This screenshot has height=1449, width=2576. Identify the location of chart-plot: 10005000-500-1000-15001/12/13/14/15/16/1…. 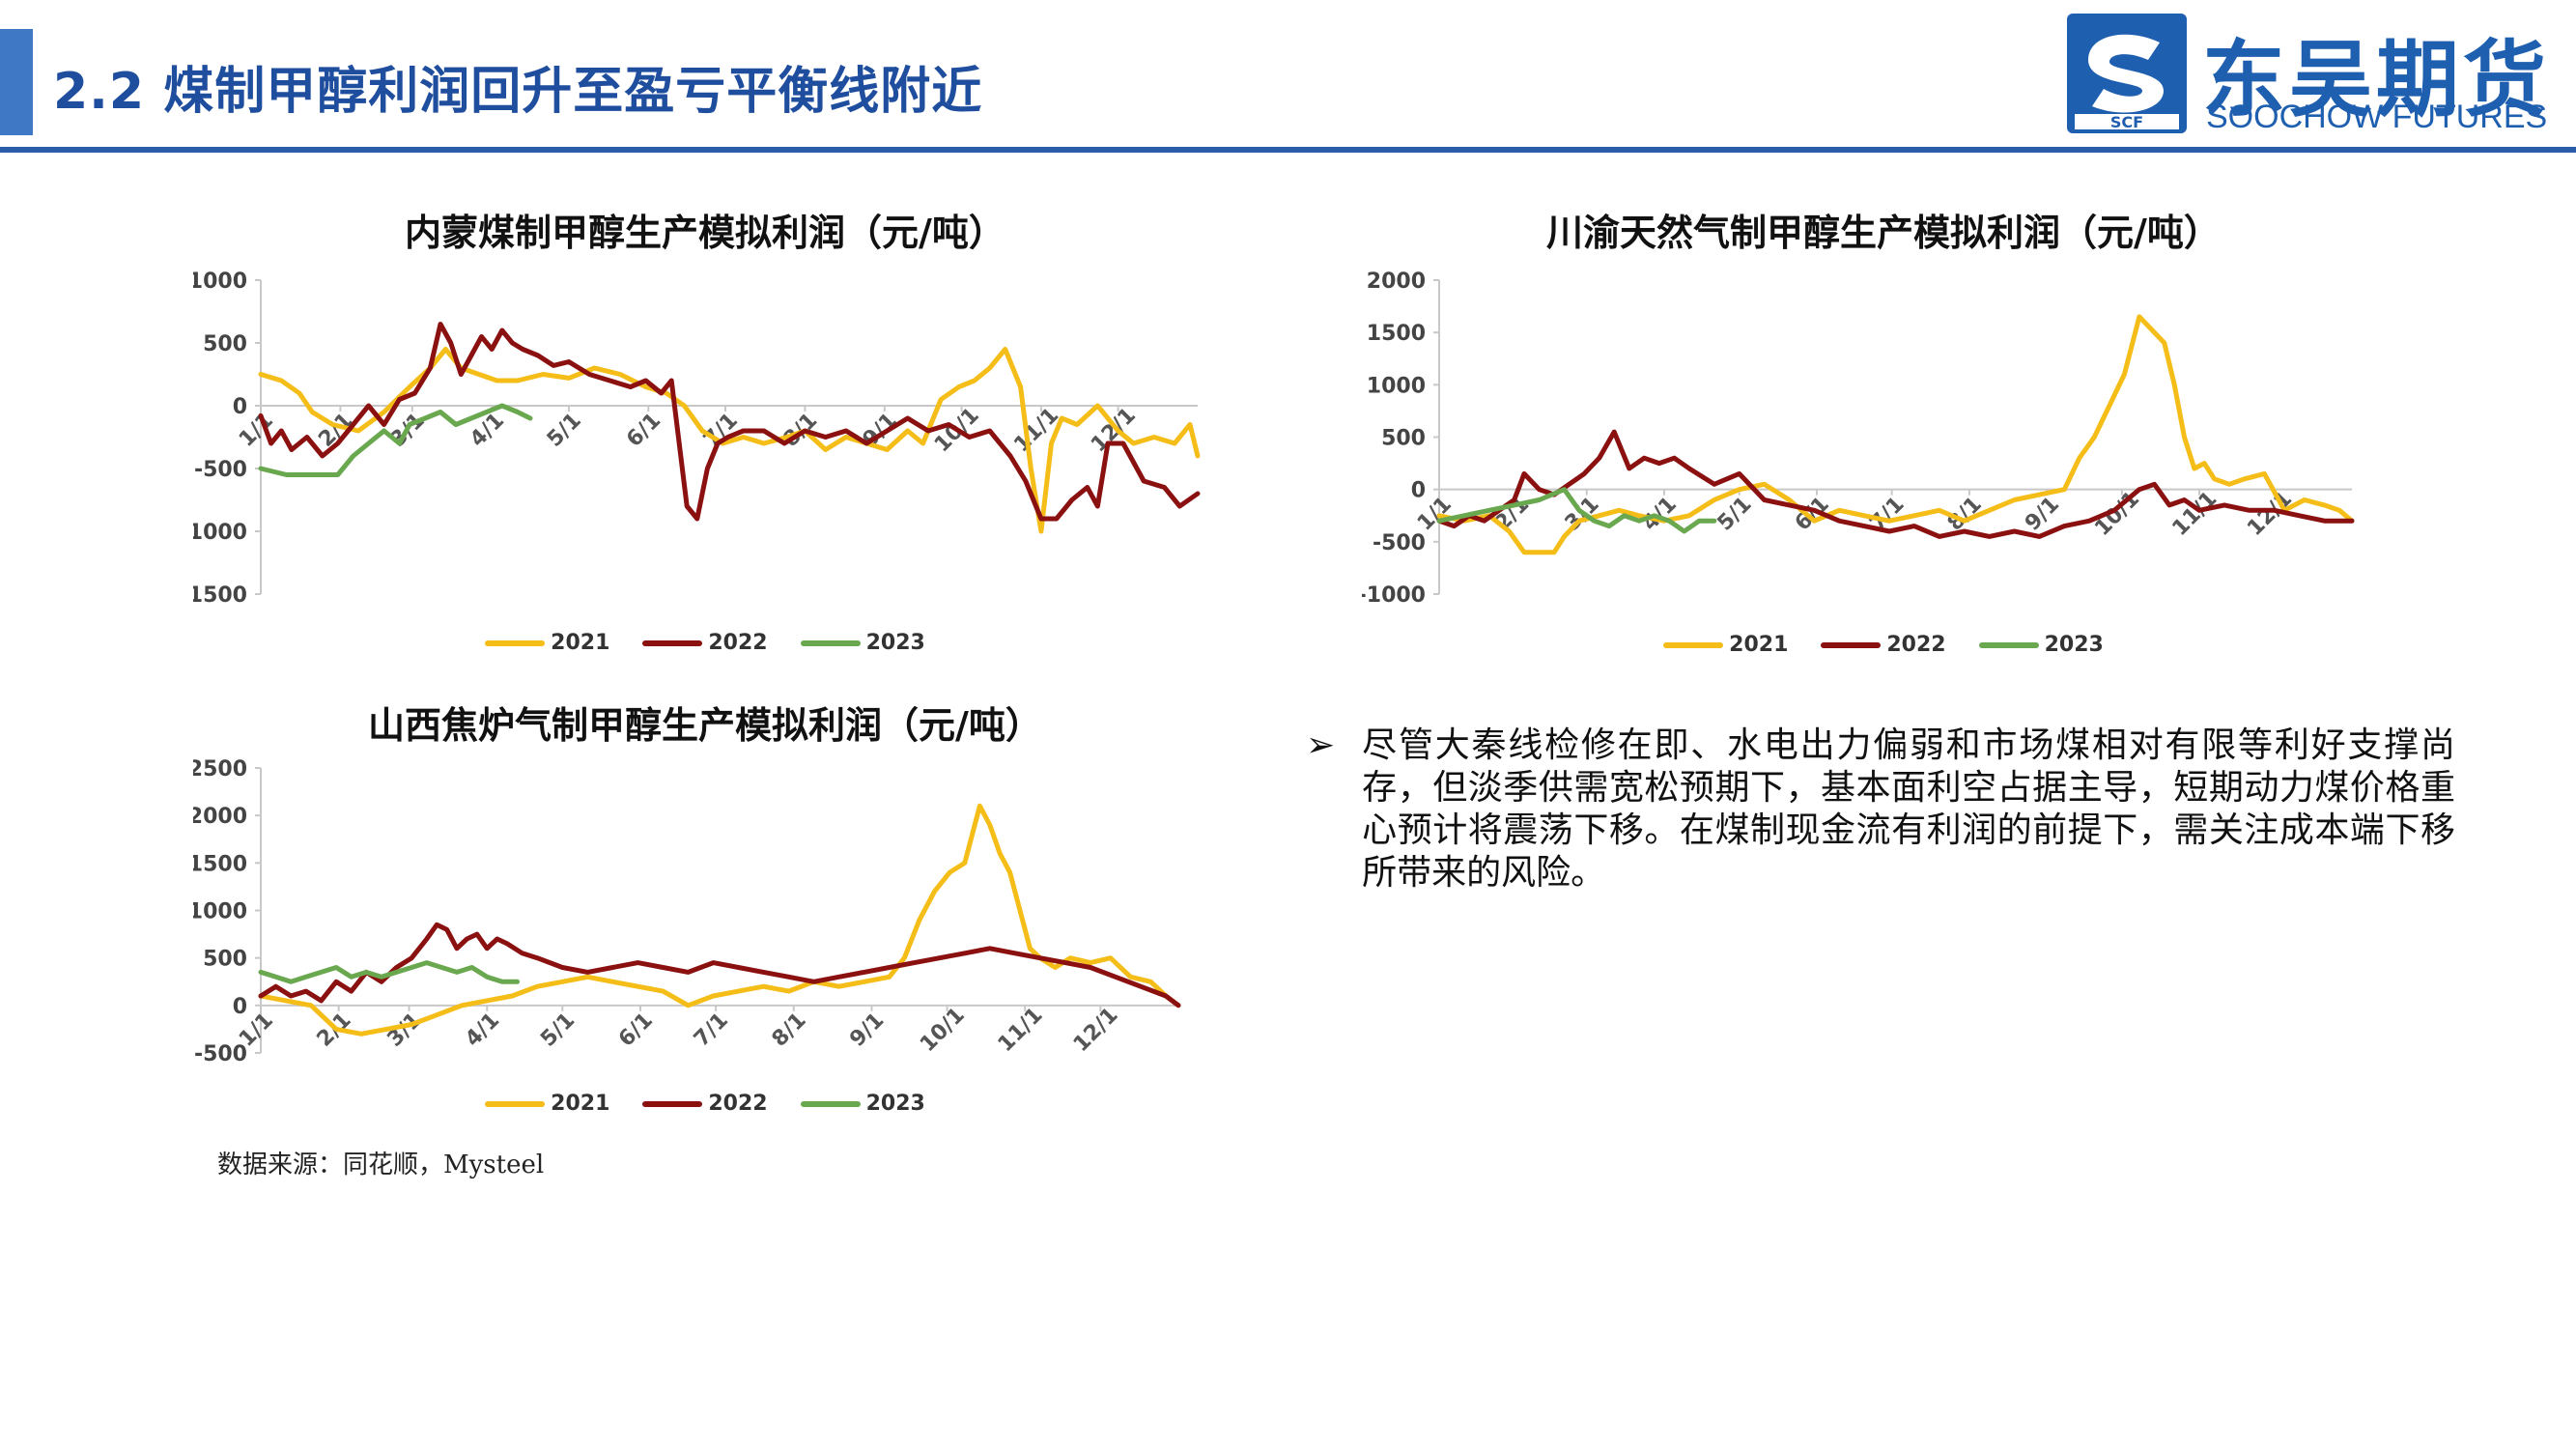
(697, 439).